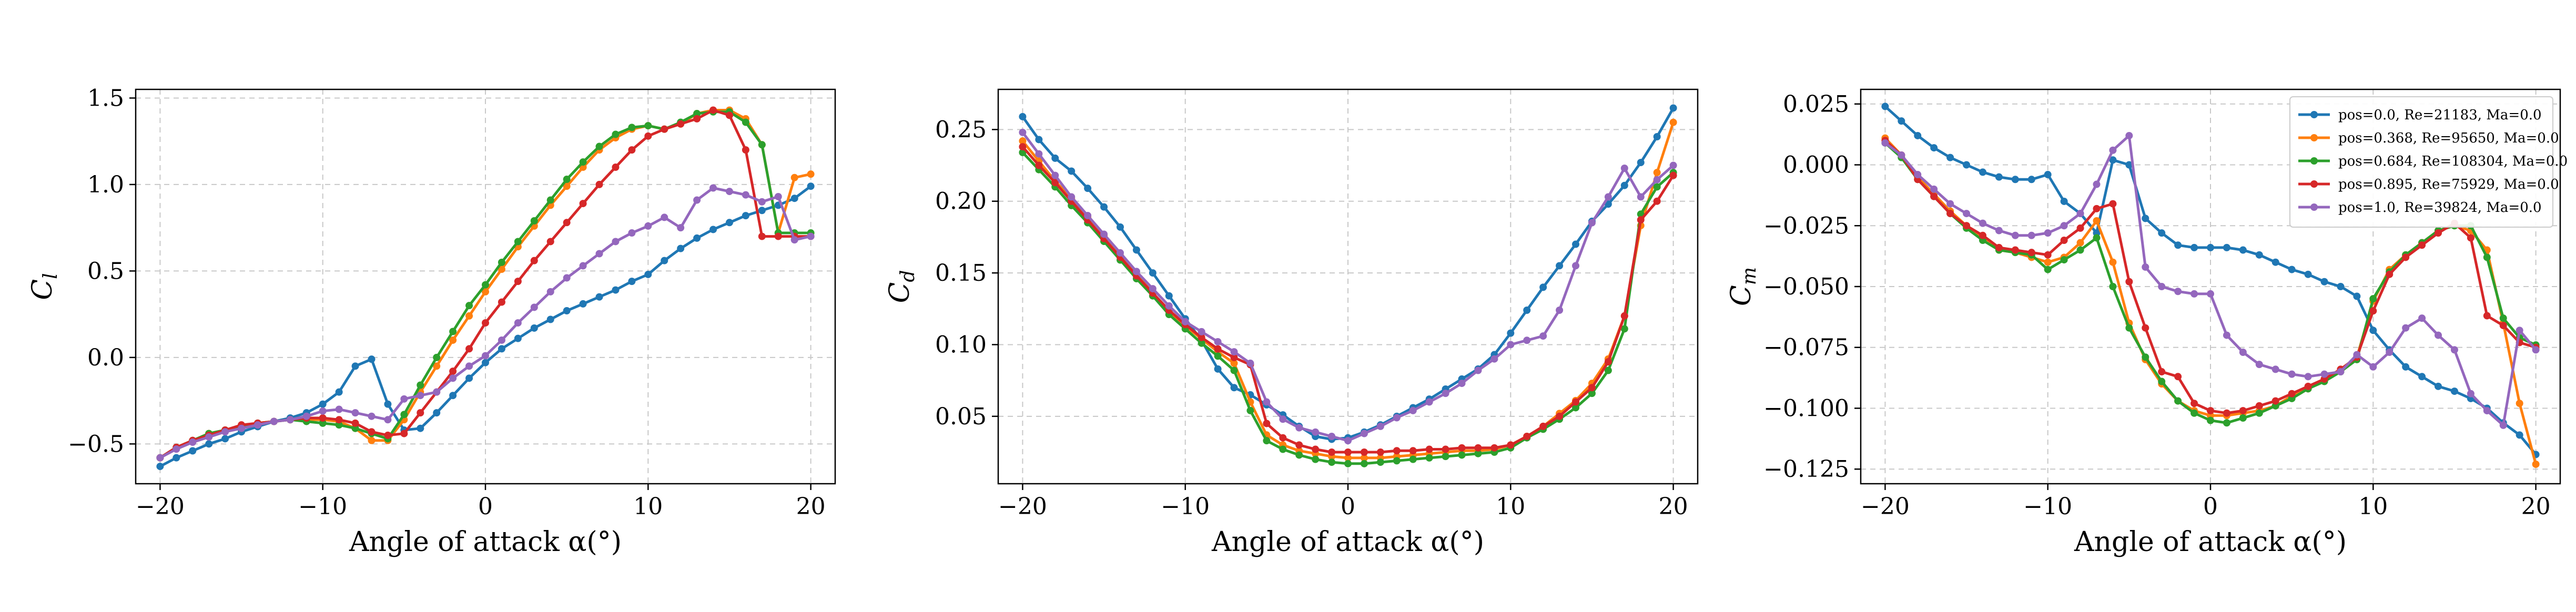  I want to click on series-markers-pos=0.0, so click(2210, 280).